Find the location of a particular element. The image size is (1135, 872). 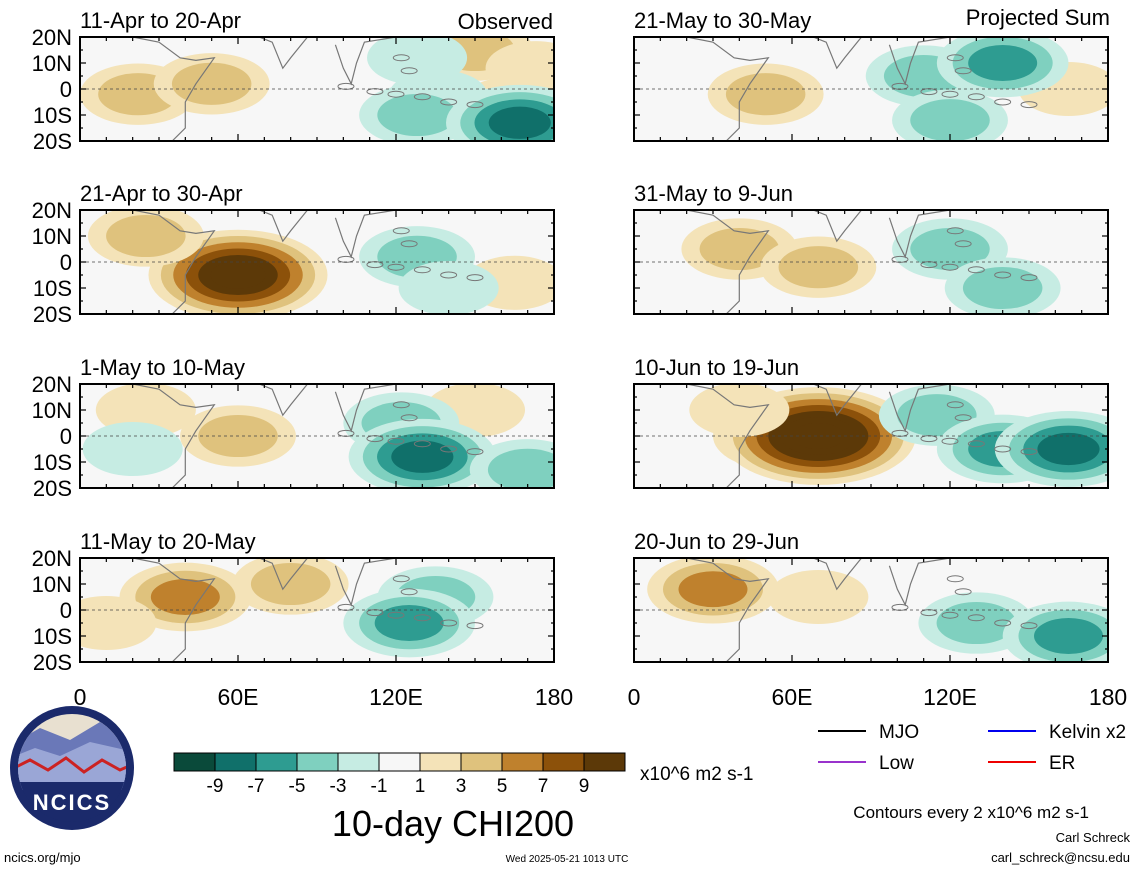

panel-5: 21-May to 30-May is located at coordinates (871, 75).